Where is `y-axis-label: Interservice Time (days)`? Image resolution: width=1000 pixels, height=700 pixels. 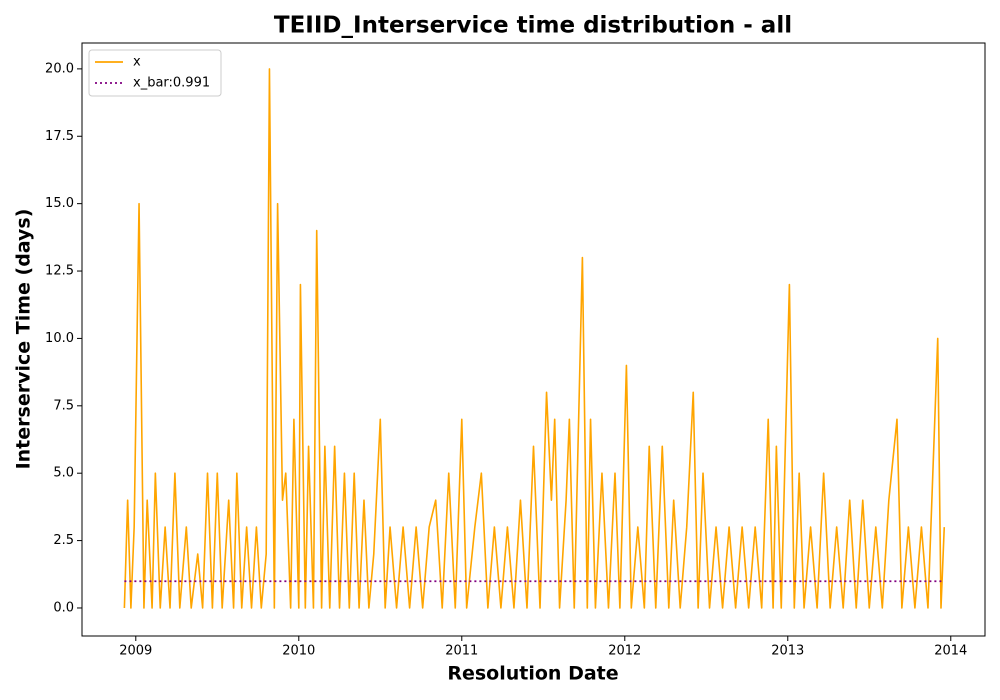 y-axis-label: Interservice Time (days) is located at coordinates (24, 339).